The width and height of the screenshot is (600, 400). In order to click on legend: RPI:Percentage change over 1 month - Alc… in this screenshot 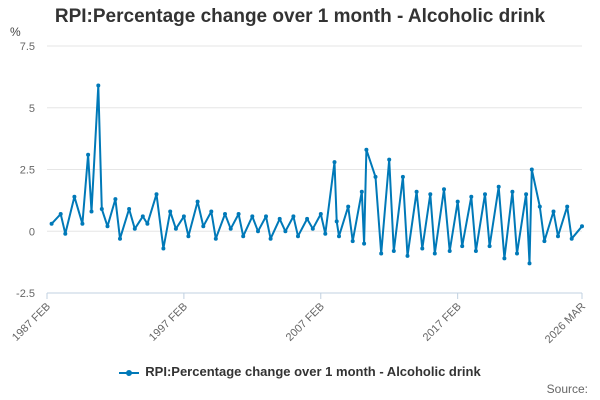, I will do `click(300, 371)`.